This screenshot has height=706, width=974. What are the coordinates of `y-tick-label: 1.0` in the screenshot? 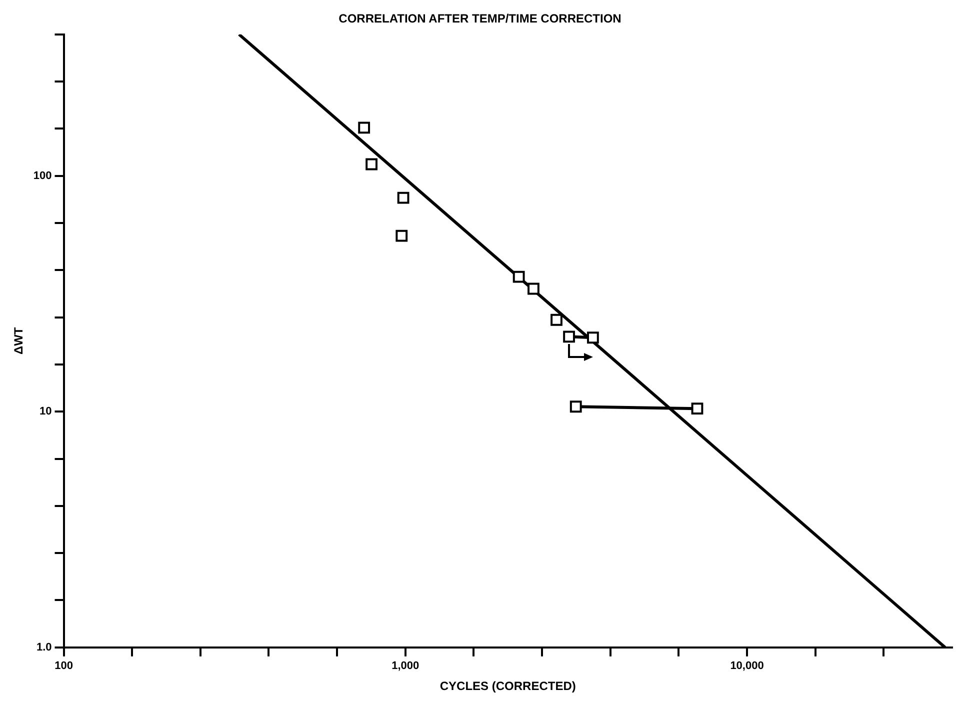 It's located at (44, 647).